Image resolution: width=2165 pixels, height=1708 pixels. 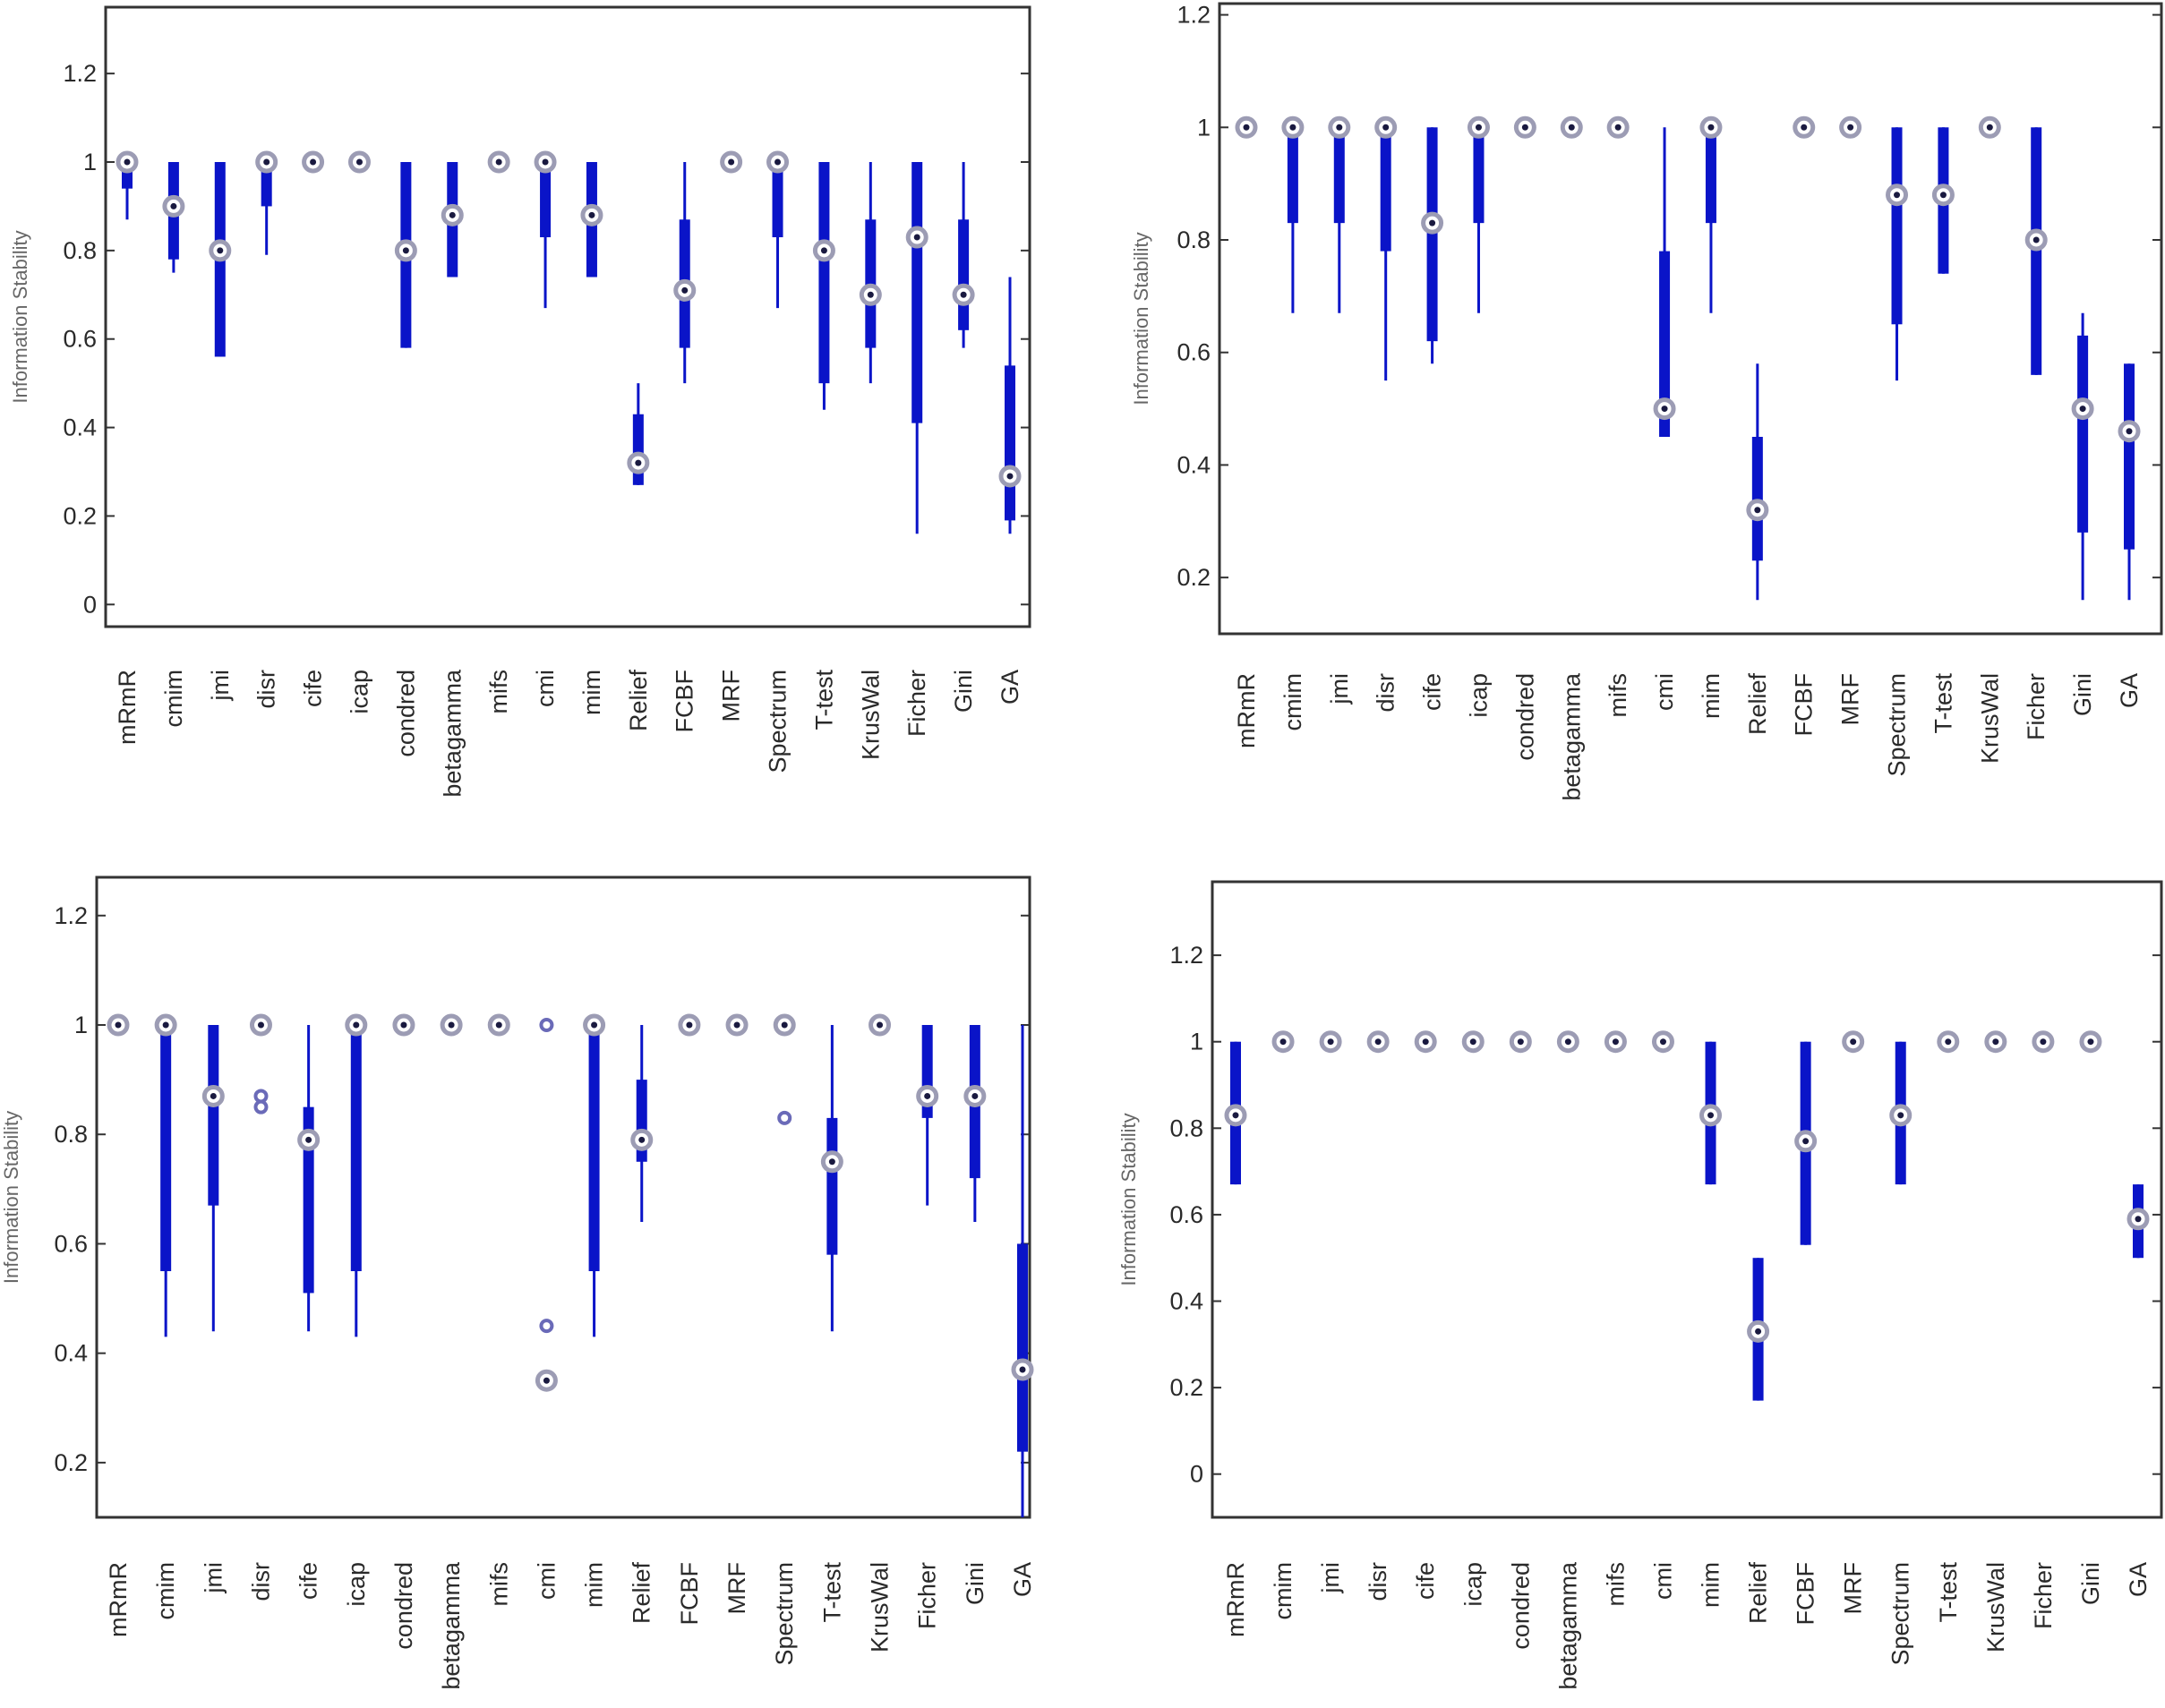 What do you see at coordinates (498, 1584) in the screenshot?
I see `x-tick-label: mifs` at bounding box center [498, 1584].